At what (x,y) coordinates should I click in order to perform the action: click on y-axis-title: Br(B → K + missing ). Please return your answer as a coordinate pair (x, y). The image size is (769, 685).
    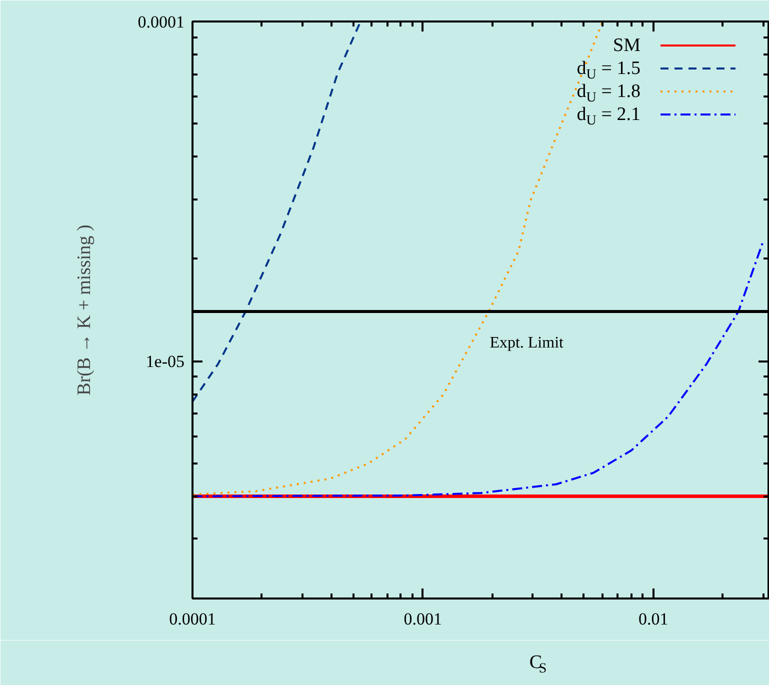
    Looking at the image, I should click on (84, 310).